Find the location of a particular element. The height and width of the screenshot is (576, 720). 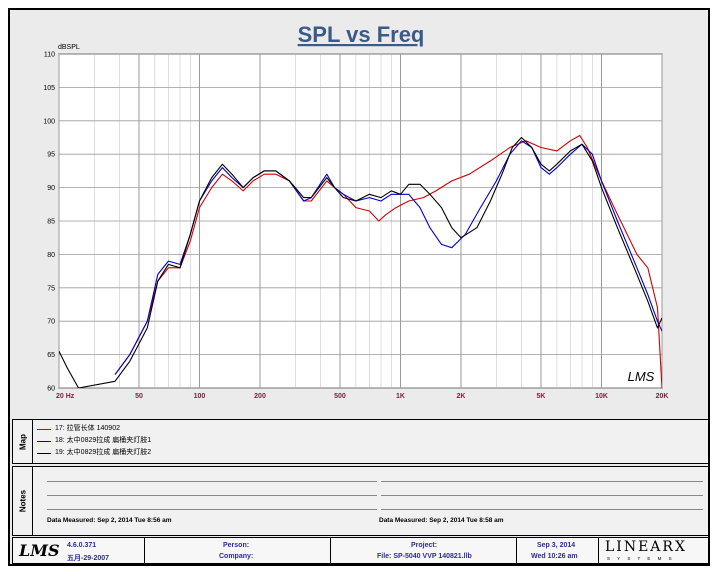

linearx-subtitle: S Y S T E M S is located at coordinates (641, 558).